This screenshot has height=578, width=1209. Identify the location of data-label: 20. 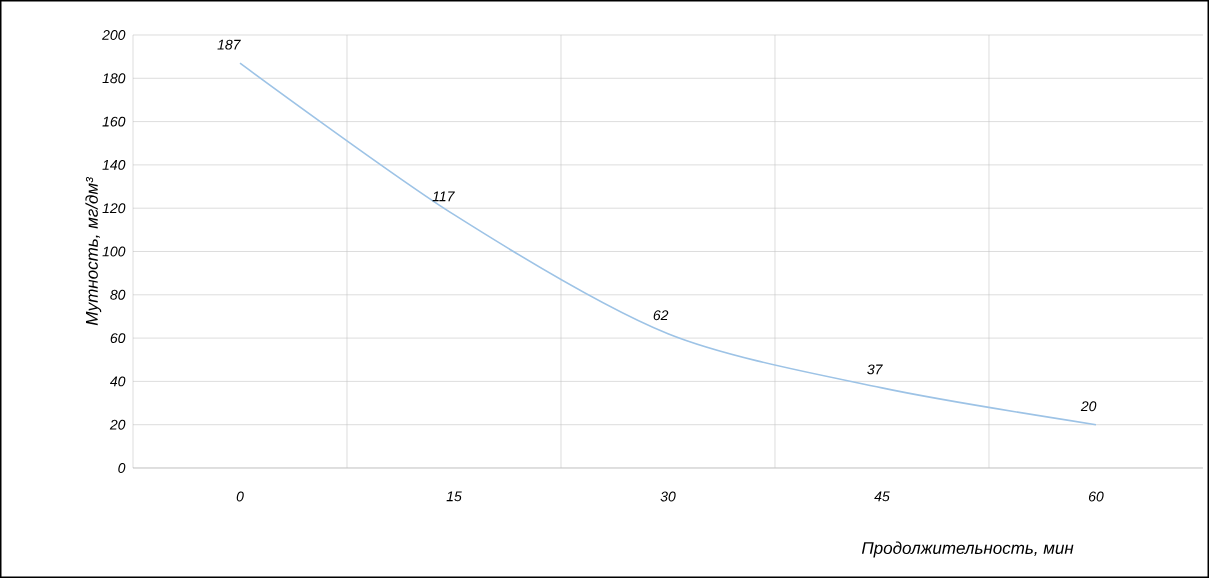
(1088, 406).